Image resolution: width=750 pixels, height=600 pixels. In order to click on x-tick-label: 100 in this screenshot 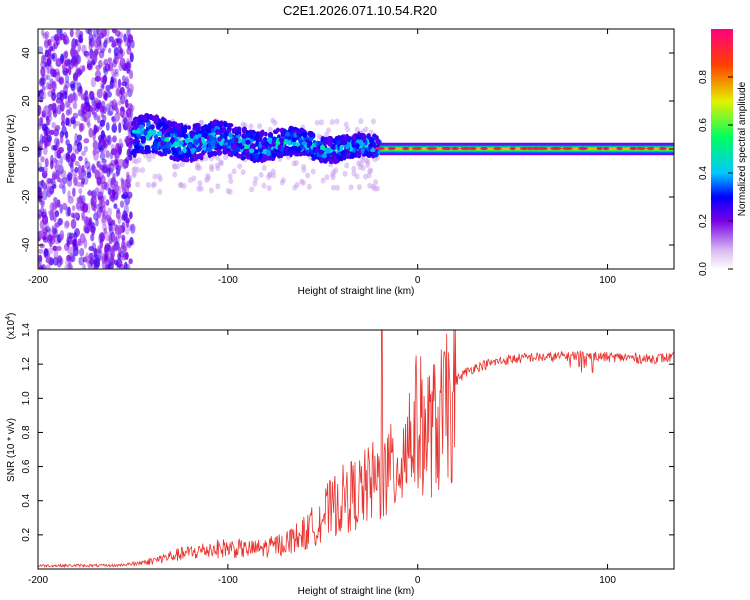, I will do `click(607, 280)`.